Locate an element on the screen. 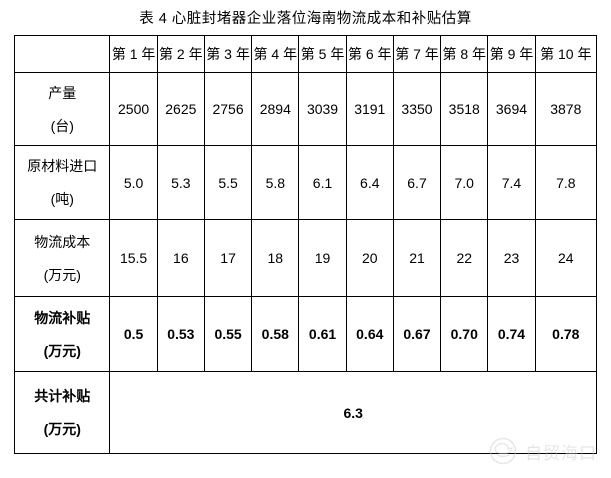 The height and width of the screenshot is (478, 611). data-cell: 21 is located at coordinates (417, 258).